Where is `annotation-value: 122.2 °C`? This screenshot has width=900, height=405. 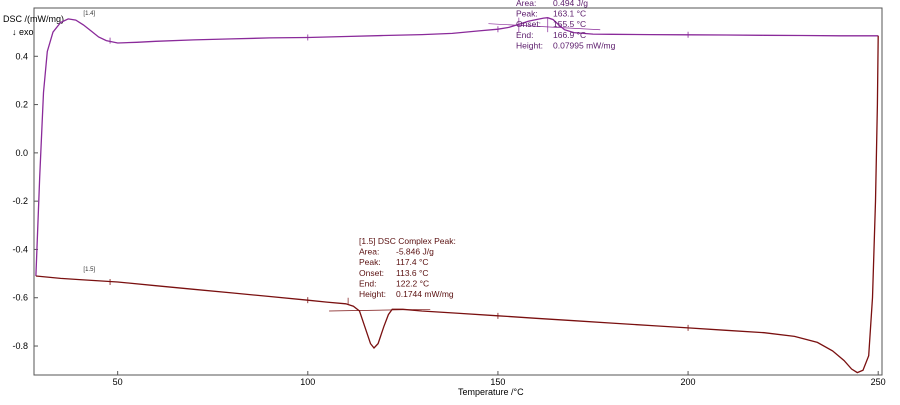 annotation-value: 122.2 °C is located at coordinates (412, 283).